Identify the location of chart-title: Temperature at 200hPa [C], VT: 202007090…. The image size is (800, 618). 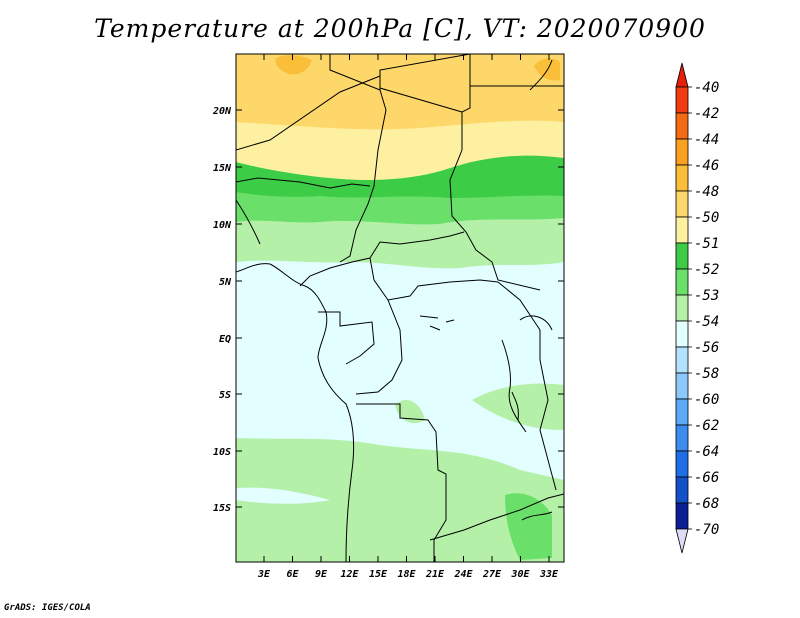
(400, 28).